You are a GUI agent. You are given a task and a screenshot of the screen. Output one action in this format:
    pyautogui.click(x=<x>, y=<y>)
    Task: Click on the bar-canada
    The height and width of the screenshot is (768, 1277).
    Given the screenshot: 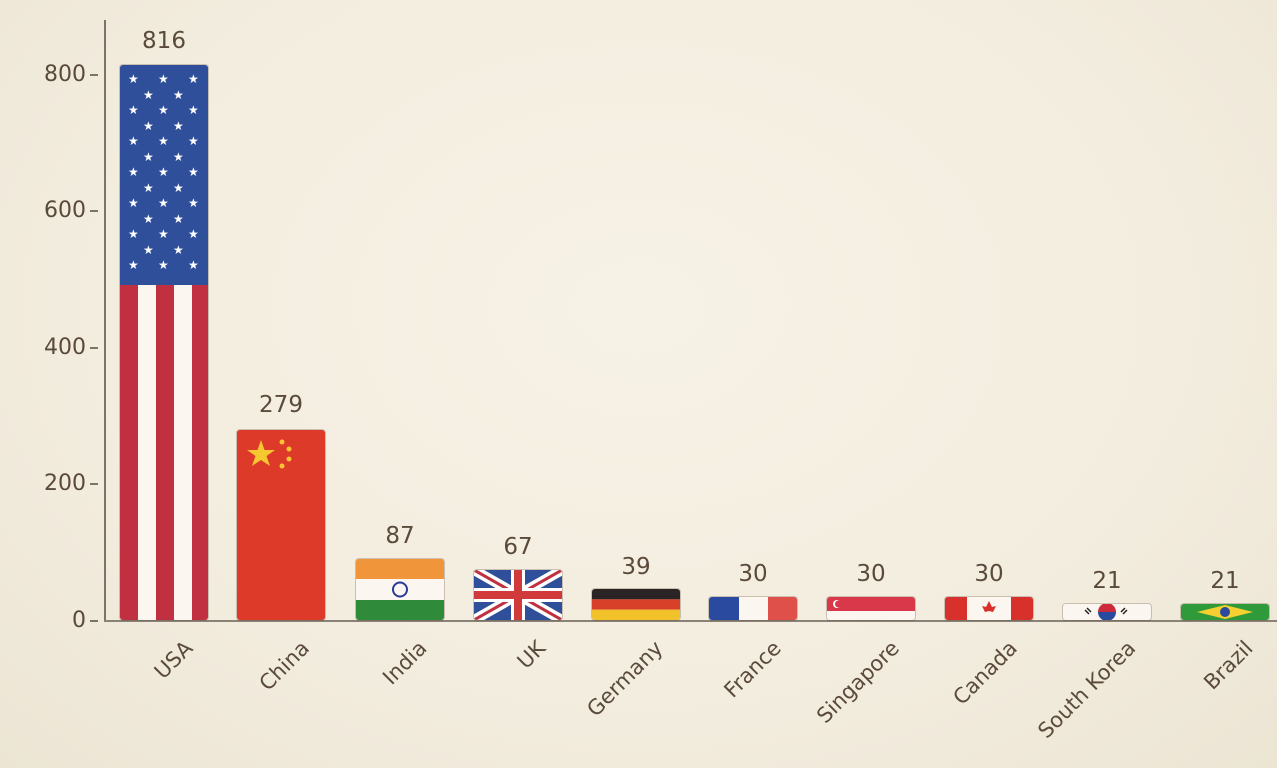 What is the action you would take?
    pyautogui.click(x=989, y=608)
    